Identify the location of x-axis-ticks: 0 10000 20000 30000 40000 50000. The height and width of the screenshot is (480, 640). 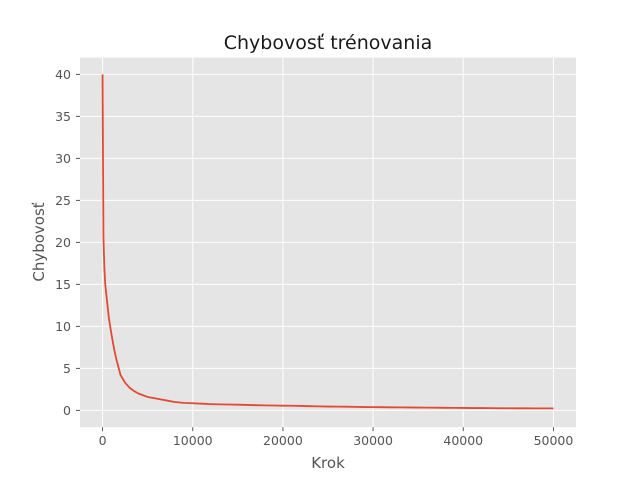
(336, 437).